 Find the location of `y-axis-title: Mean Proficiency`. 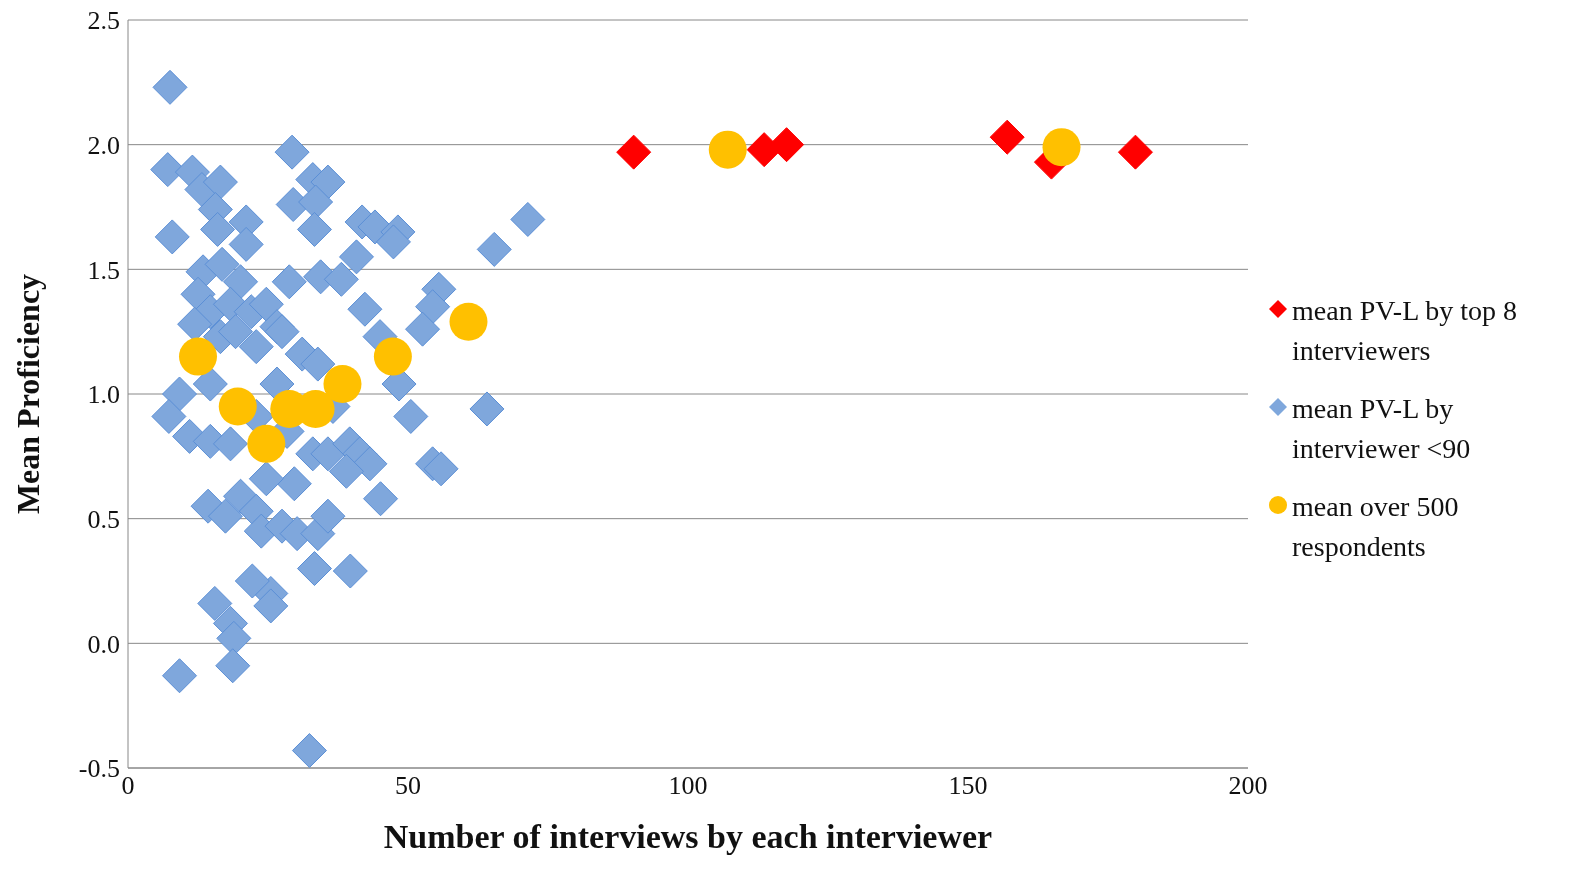

y-axis-title: Mean Proficiency is located at coordinates (28, 394).